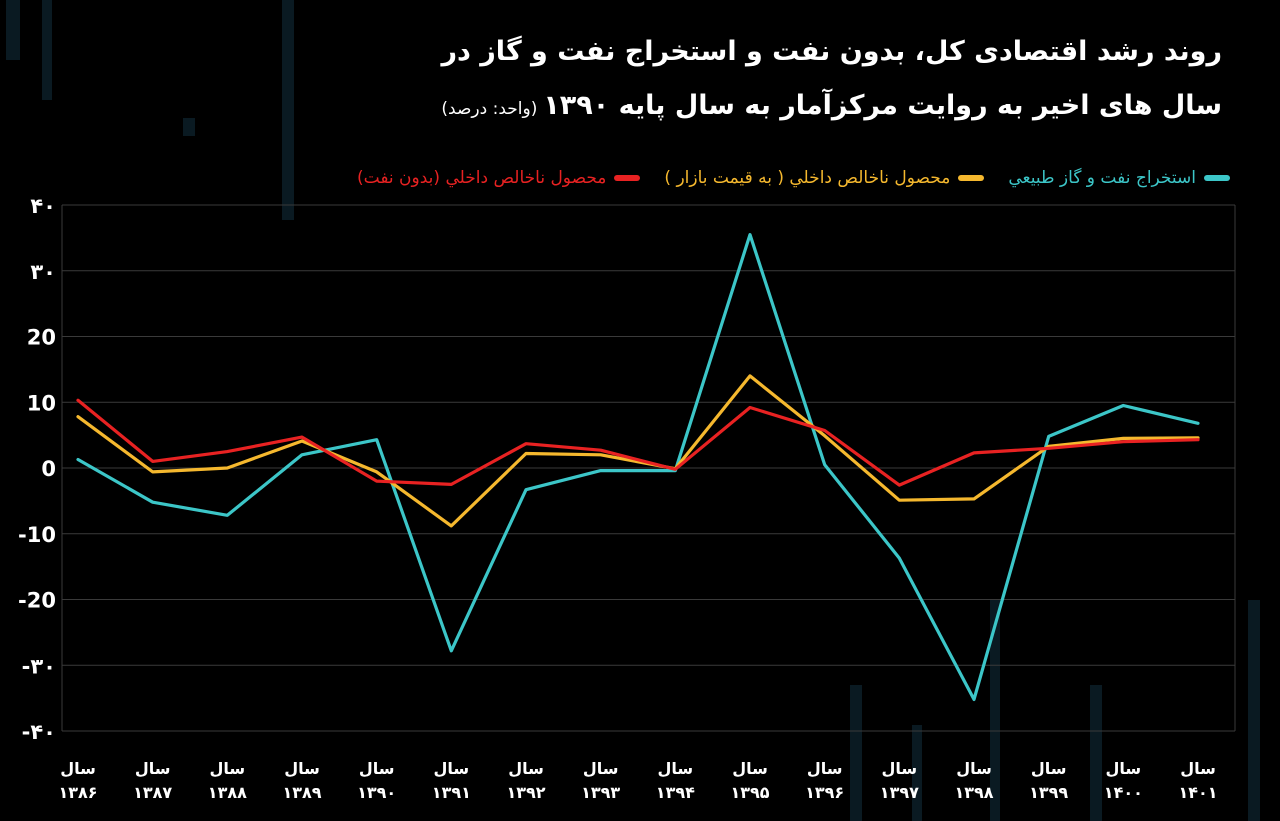 The height and width of the screenshot is (821, 1280). I want to click on x-tick-label: سال ۱۳۹۷, so click(899, 780).